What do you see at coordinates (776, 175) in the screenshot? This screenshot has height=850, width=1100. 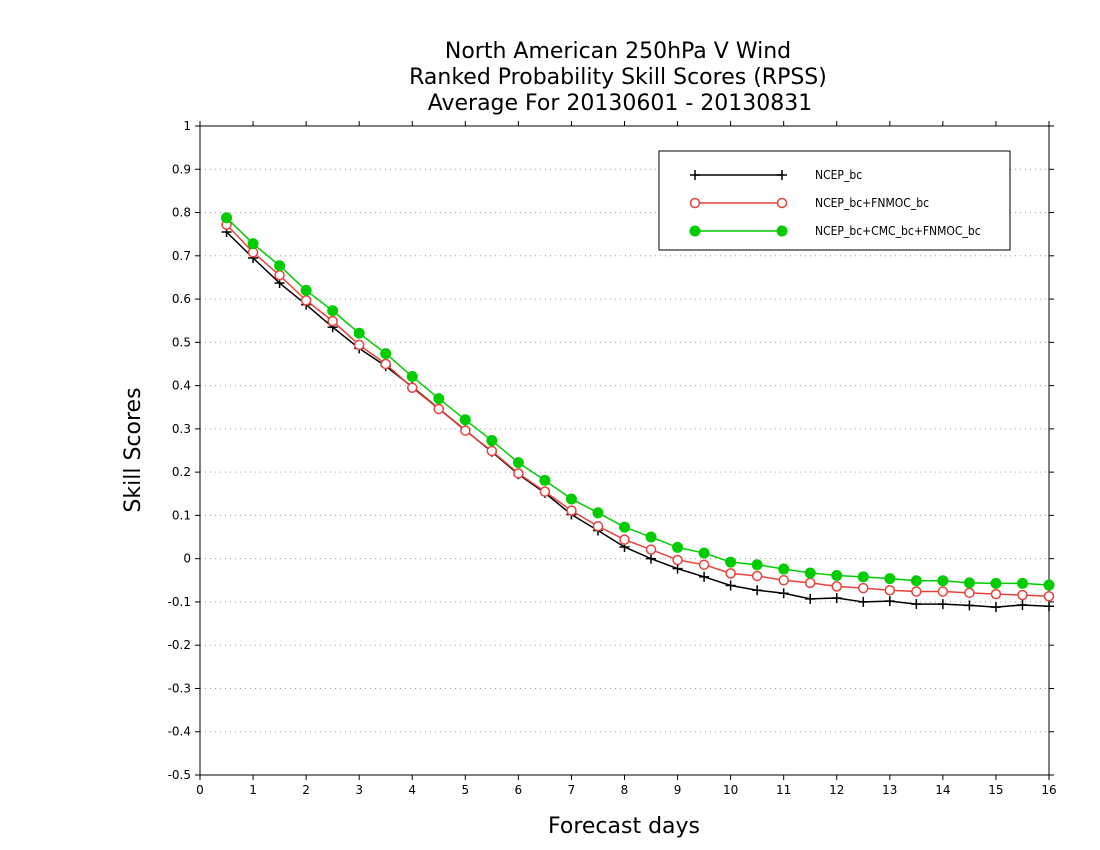 I see `legend-entry: NCEP_bc` at bounding box center [776, 175].